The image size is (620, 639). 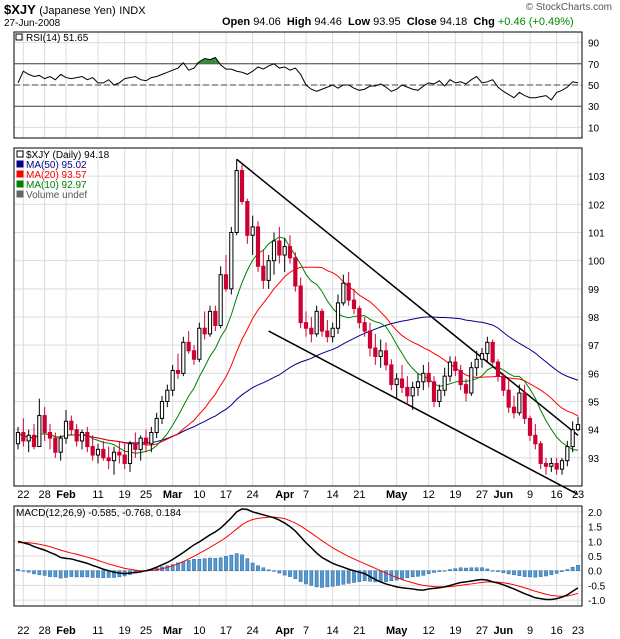 What do you see at coordinates (226, 495) in the screenshot?
I see `x-tick-label: 17` at bounding box center [226, 495].